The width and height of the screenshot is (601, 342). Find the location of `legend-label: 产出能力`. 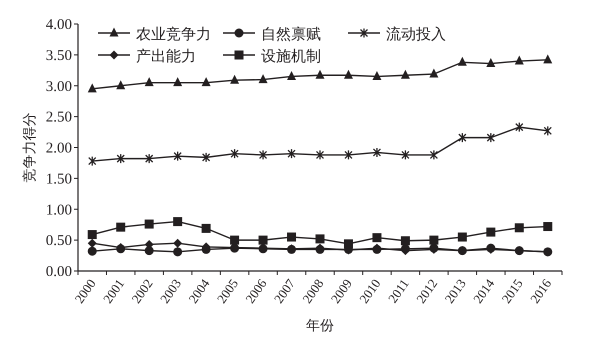

legend-label: 产出能力 is located at coordinates (166, 56).